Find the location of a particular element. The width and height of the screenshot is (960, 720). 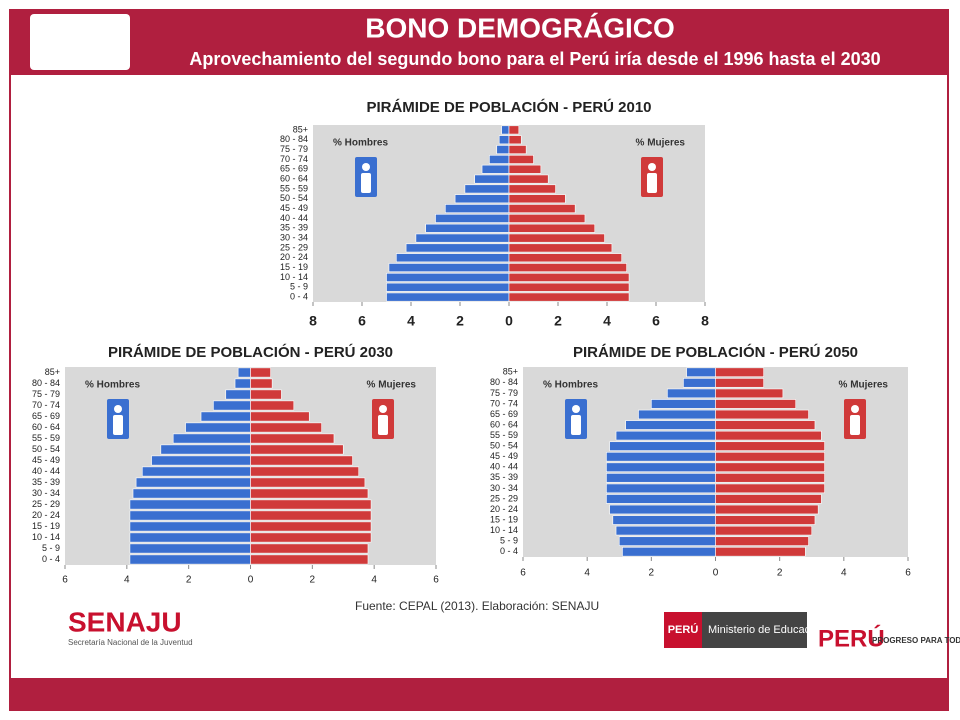

y-tick-label: 25 - 29 is located at coordinates (294, 247).